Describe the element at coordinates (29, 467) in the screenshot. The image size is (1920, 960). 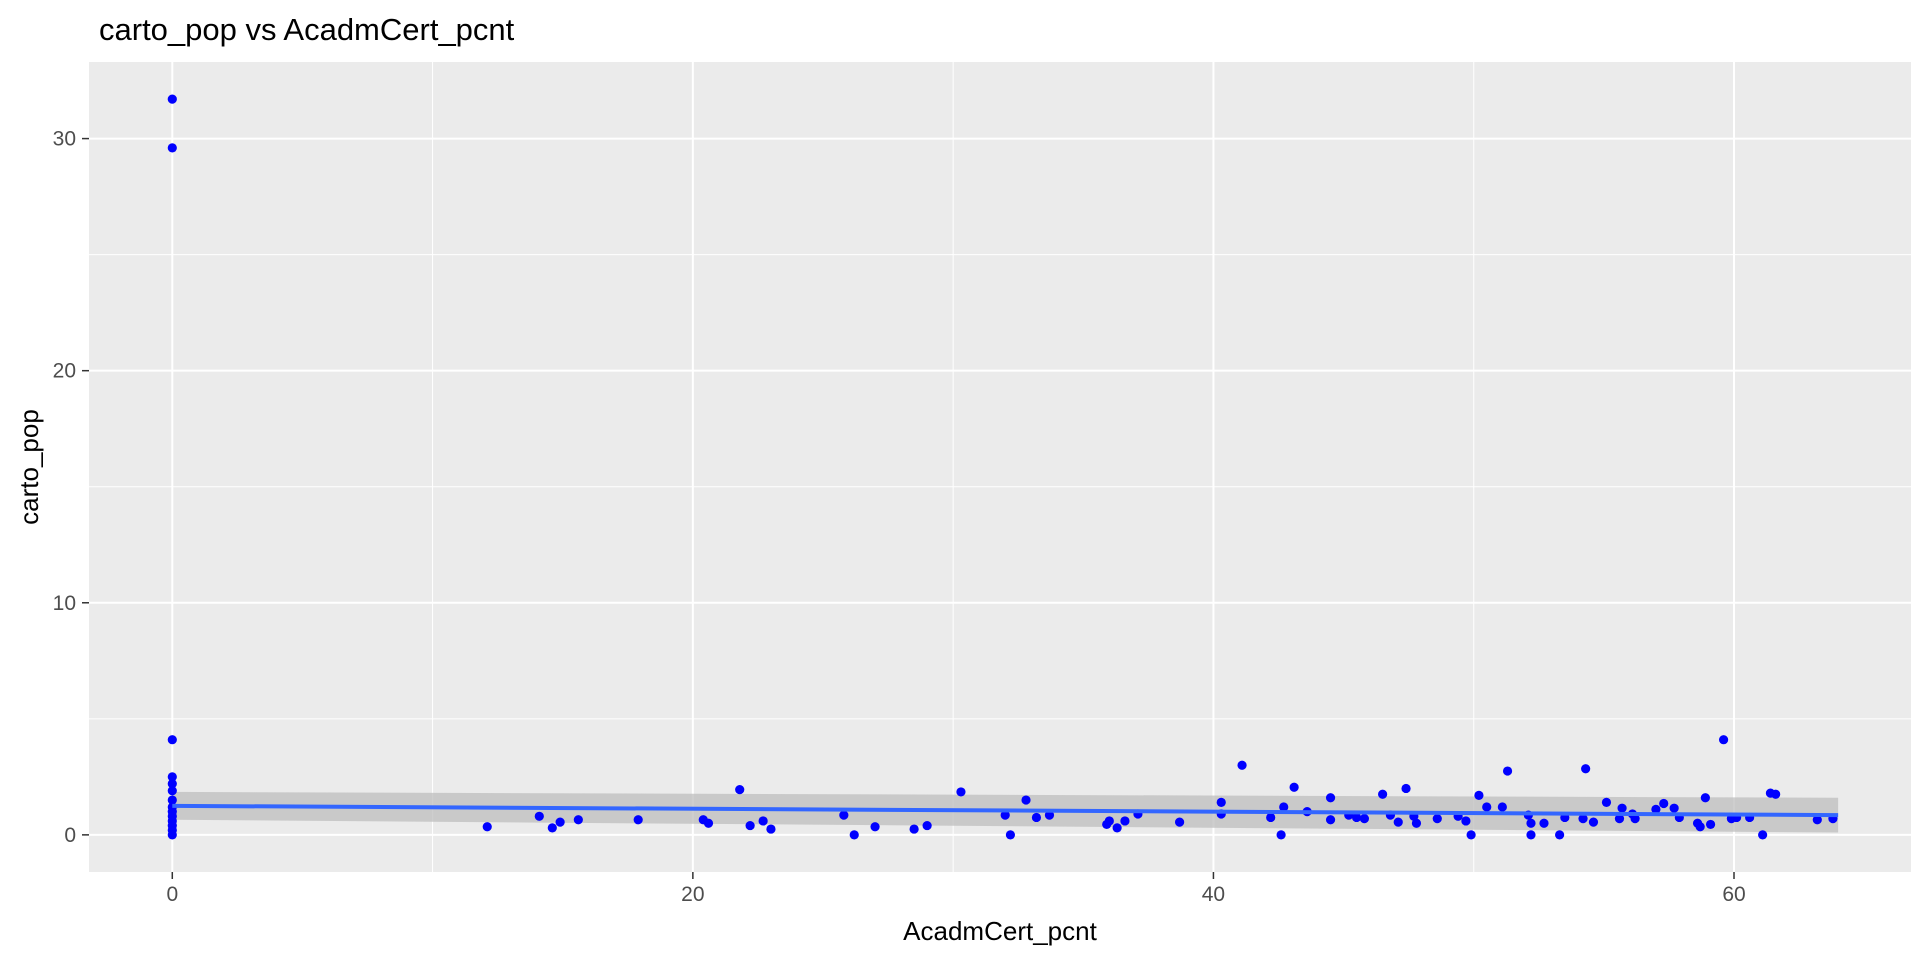
I see `y-axis-title: carto_pop` at that location.